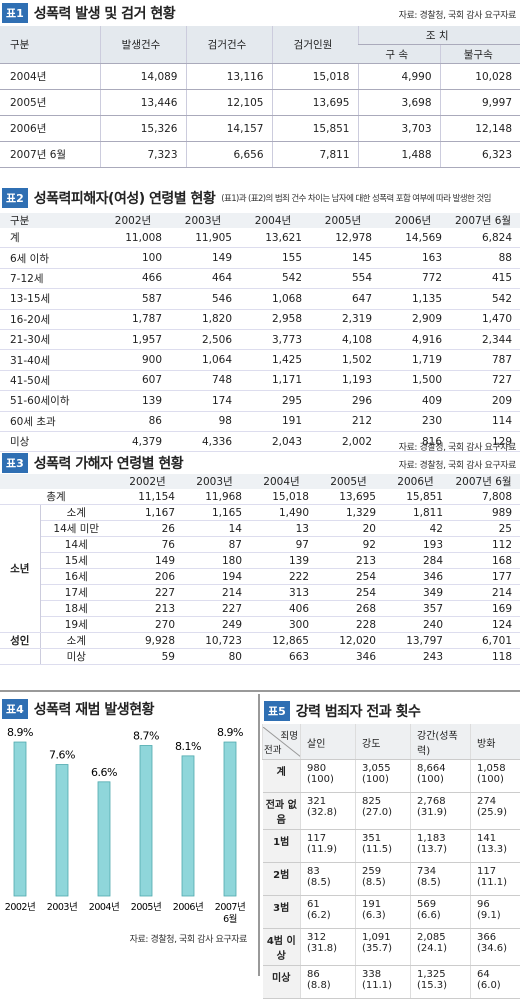 This screenshot has height=999, width=520. Describe the element at coordinates (330, 779) in the screenshot. I see `percent: (100)` at that location.